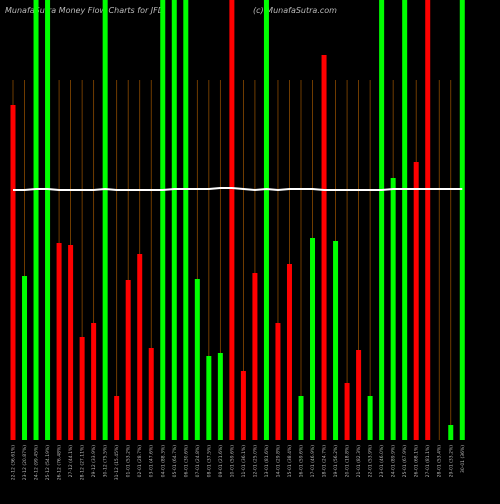 The width and height of the screenshot is (500, 504). Describe the element at coordinates (336, 461) in the screenshot. I see `x-tick-label: 19-01 (56.2%)` at that location.